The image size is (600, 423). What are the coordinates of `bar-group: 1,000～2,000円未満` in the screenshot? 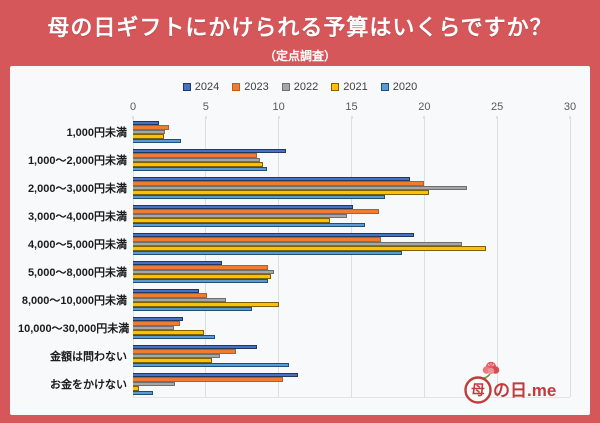 It's located at (294, 160).